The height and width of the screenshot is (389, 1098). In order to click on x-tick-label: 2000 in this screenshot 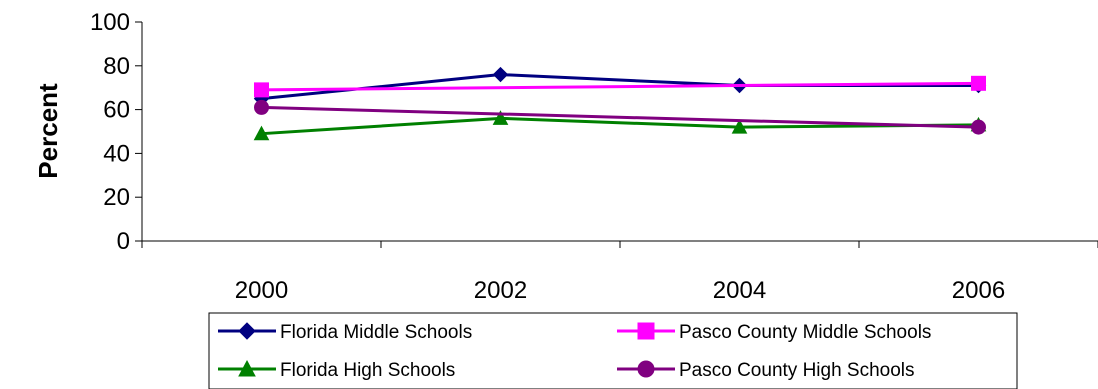, I will do `click(261, 290)`.